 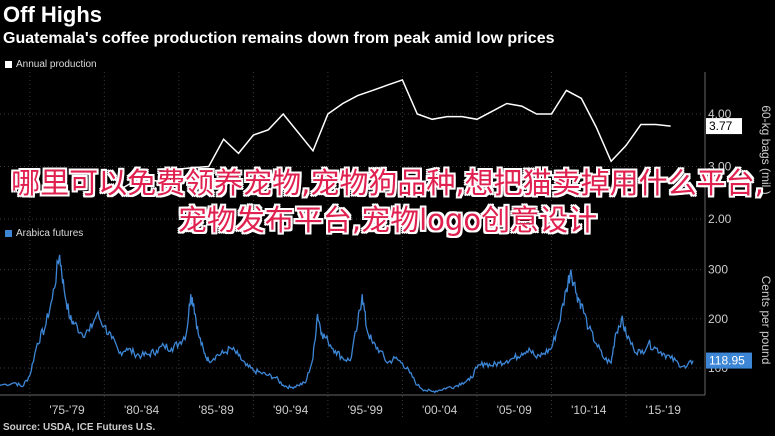 I want to click on x-tick-label: '85-'89, so click(x=216, y=410).